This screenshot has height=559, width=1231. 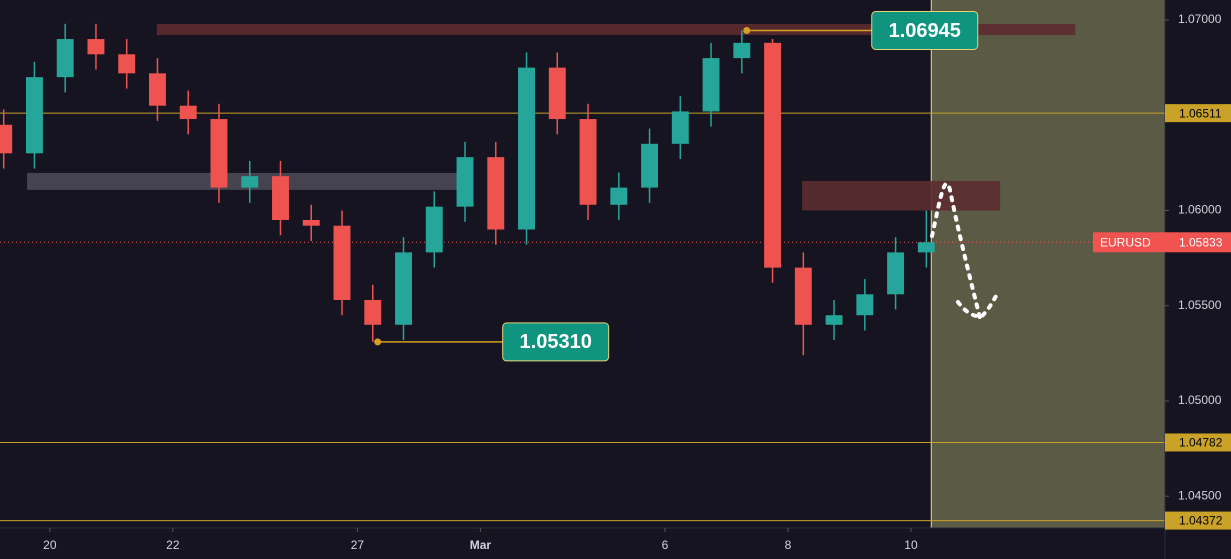 I want to click on forecast-arrow, so click(x=964, y=250).